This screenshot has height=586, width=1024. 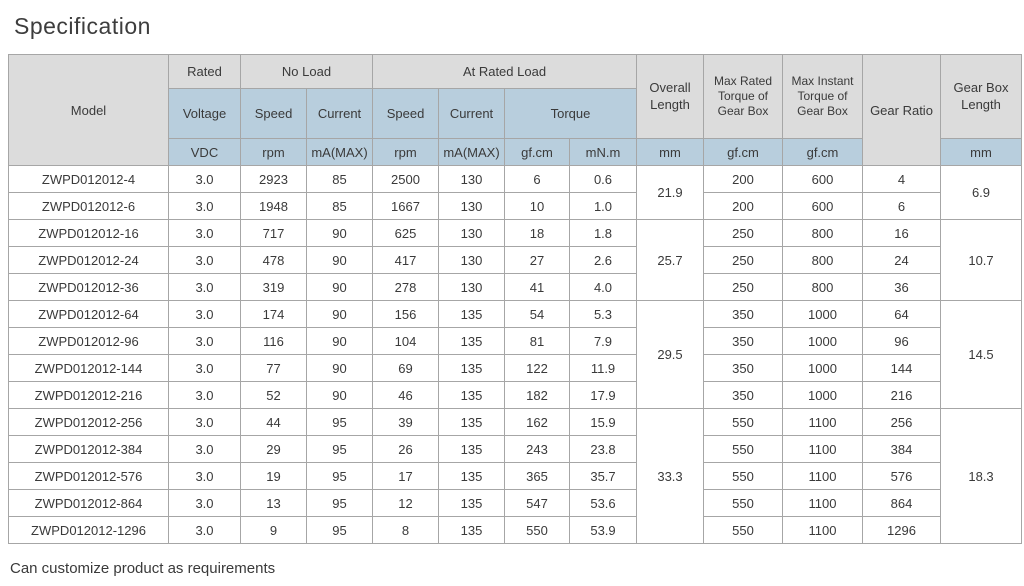 I want to click on torque-mn-m-cell: 15.9, so click(x=603, y=422).